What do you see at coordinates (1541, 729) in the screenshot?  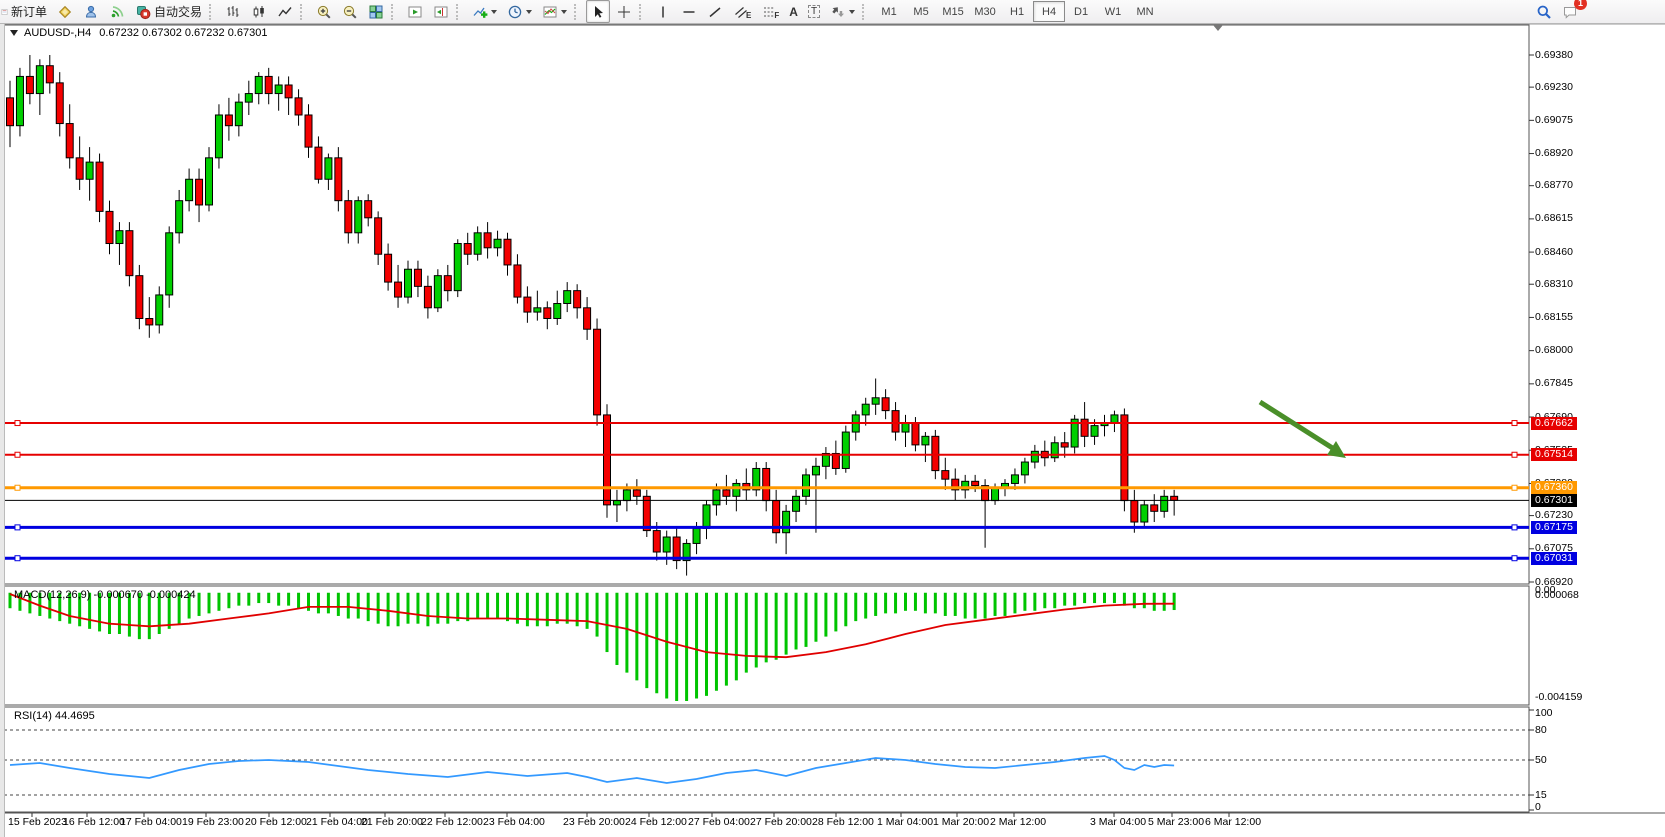 I see `rsi-axis-label: 80` at bounding box center [1541, 729].